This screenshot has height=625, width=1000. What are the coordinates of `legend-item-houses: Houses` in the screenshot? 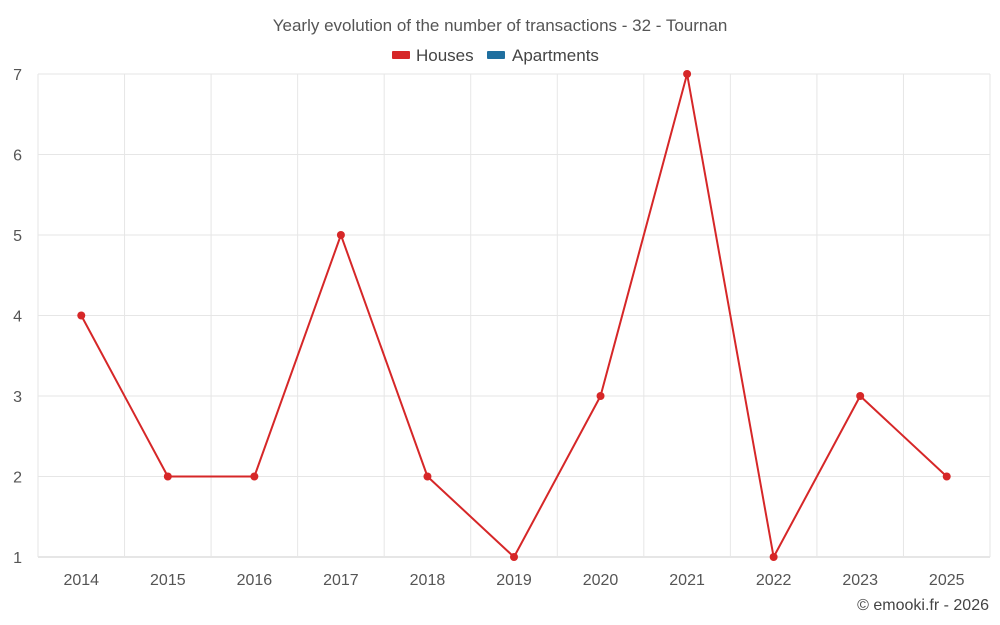 It's located at (433, 55).